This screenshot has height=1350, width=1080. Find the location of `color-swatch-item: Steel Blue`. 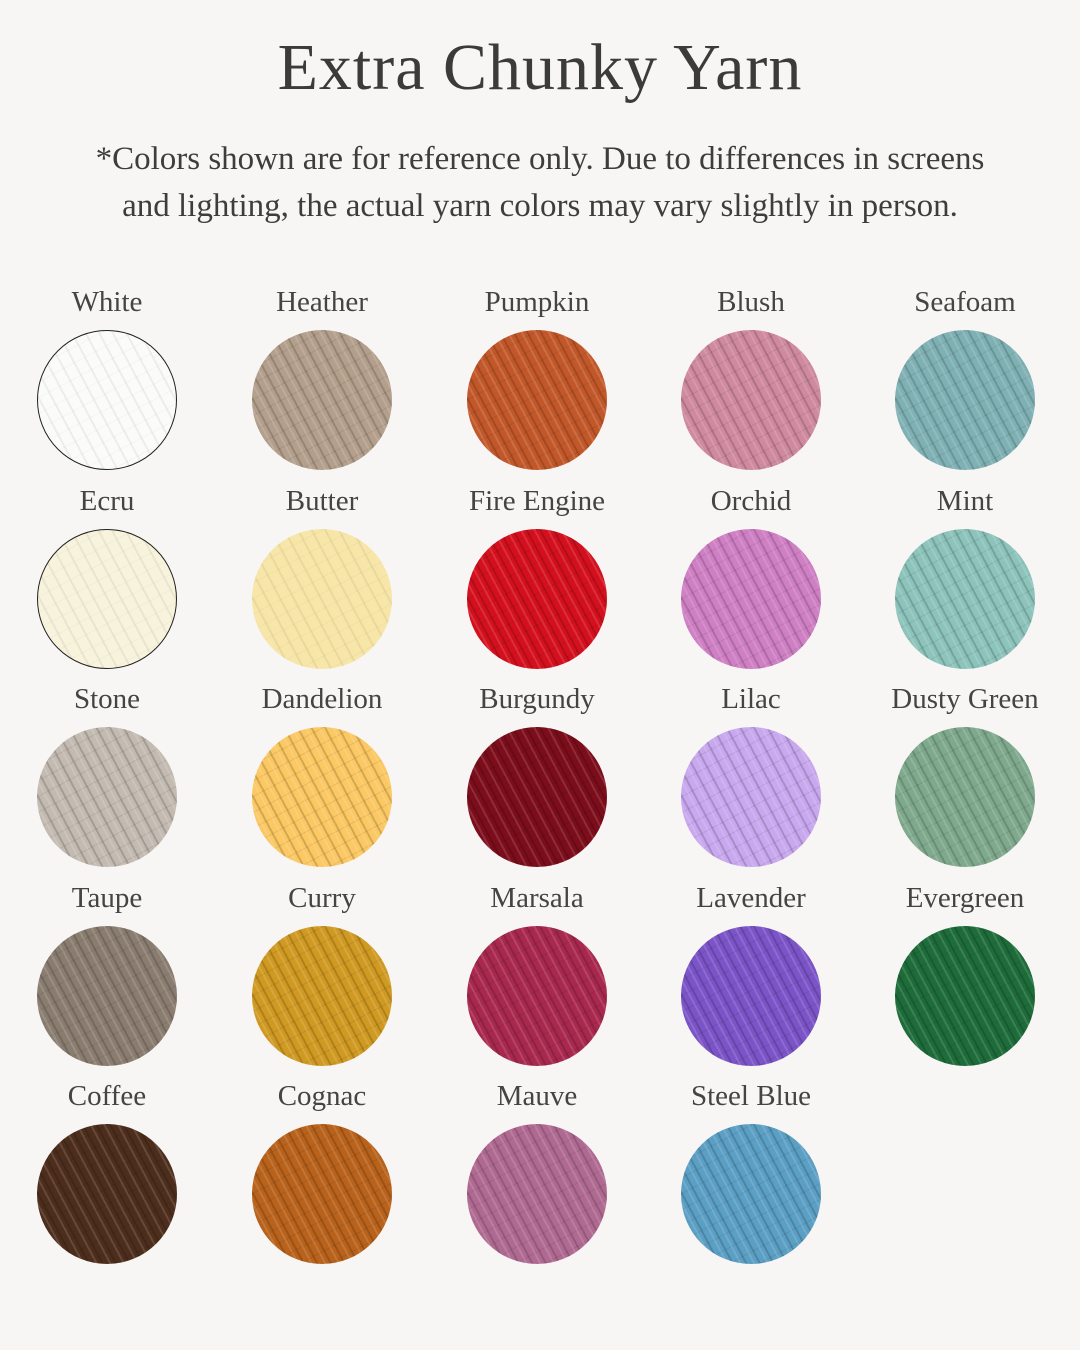

color-swatch-item: Steel Blue is located at coordinates (751, 1170).